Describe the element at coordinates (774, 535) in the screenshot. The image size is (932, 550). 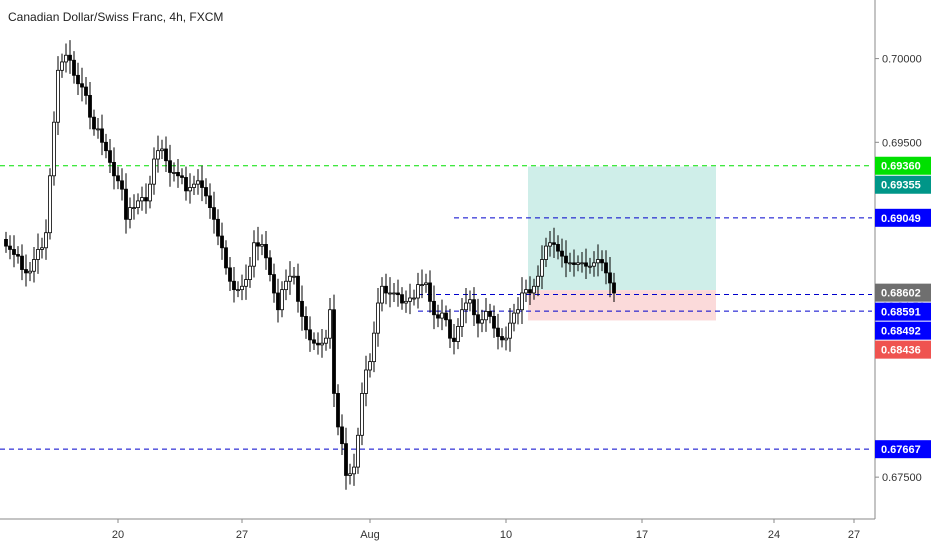
I see `time-tick-label: 24` at that location.